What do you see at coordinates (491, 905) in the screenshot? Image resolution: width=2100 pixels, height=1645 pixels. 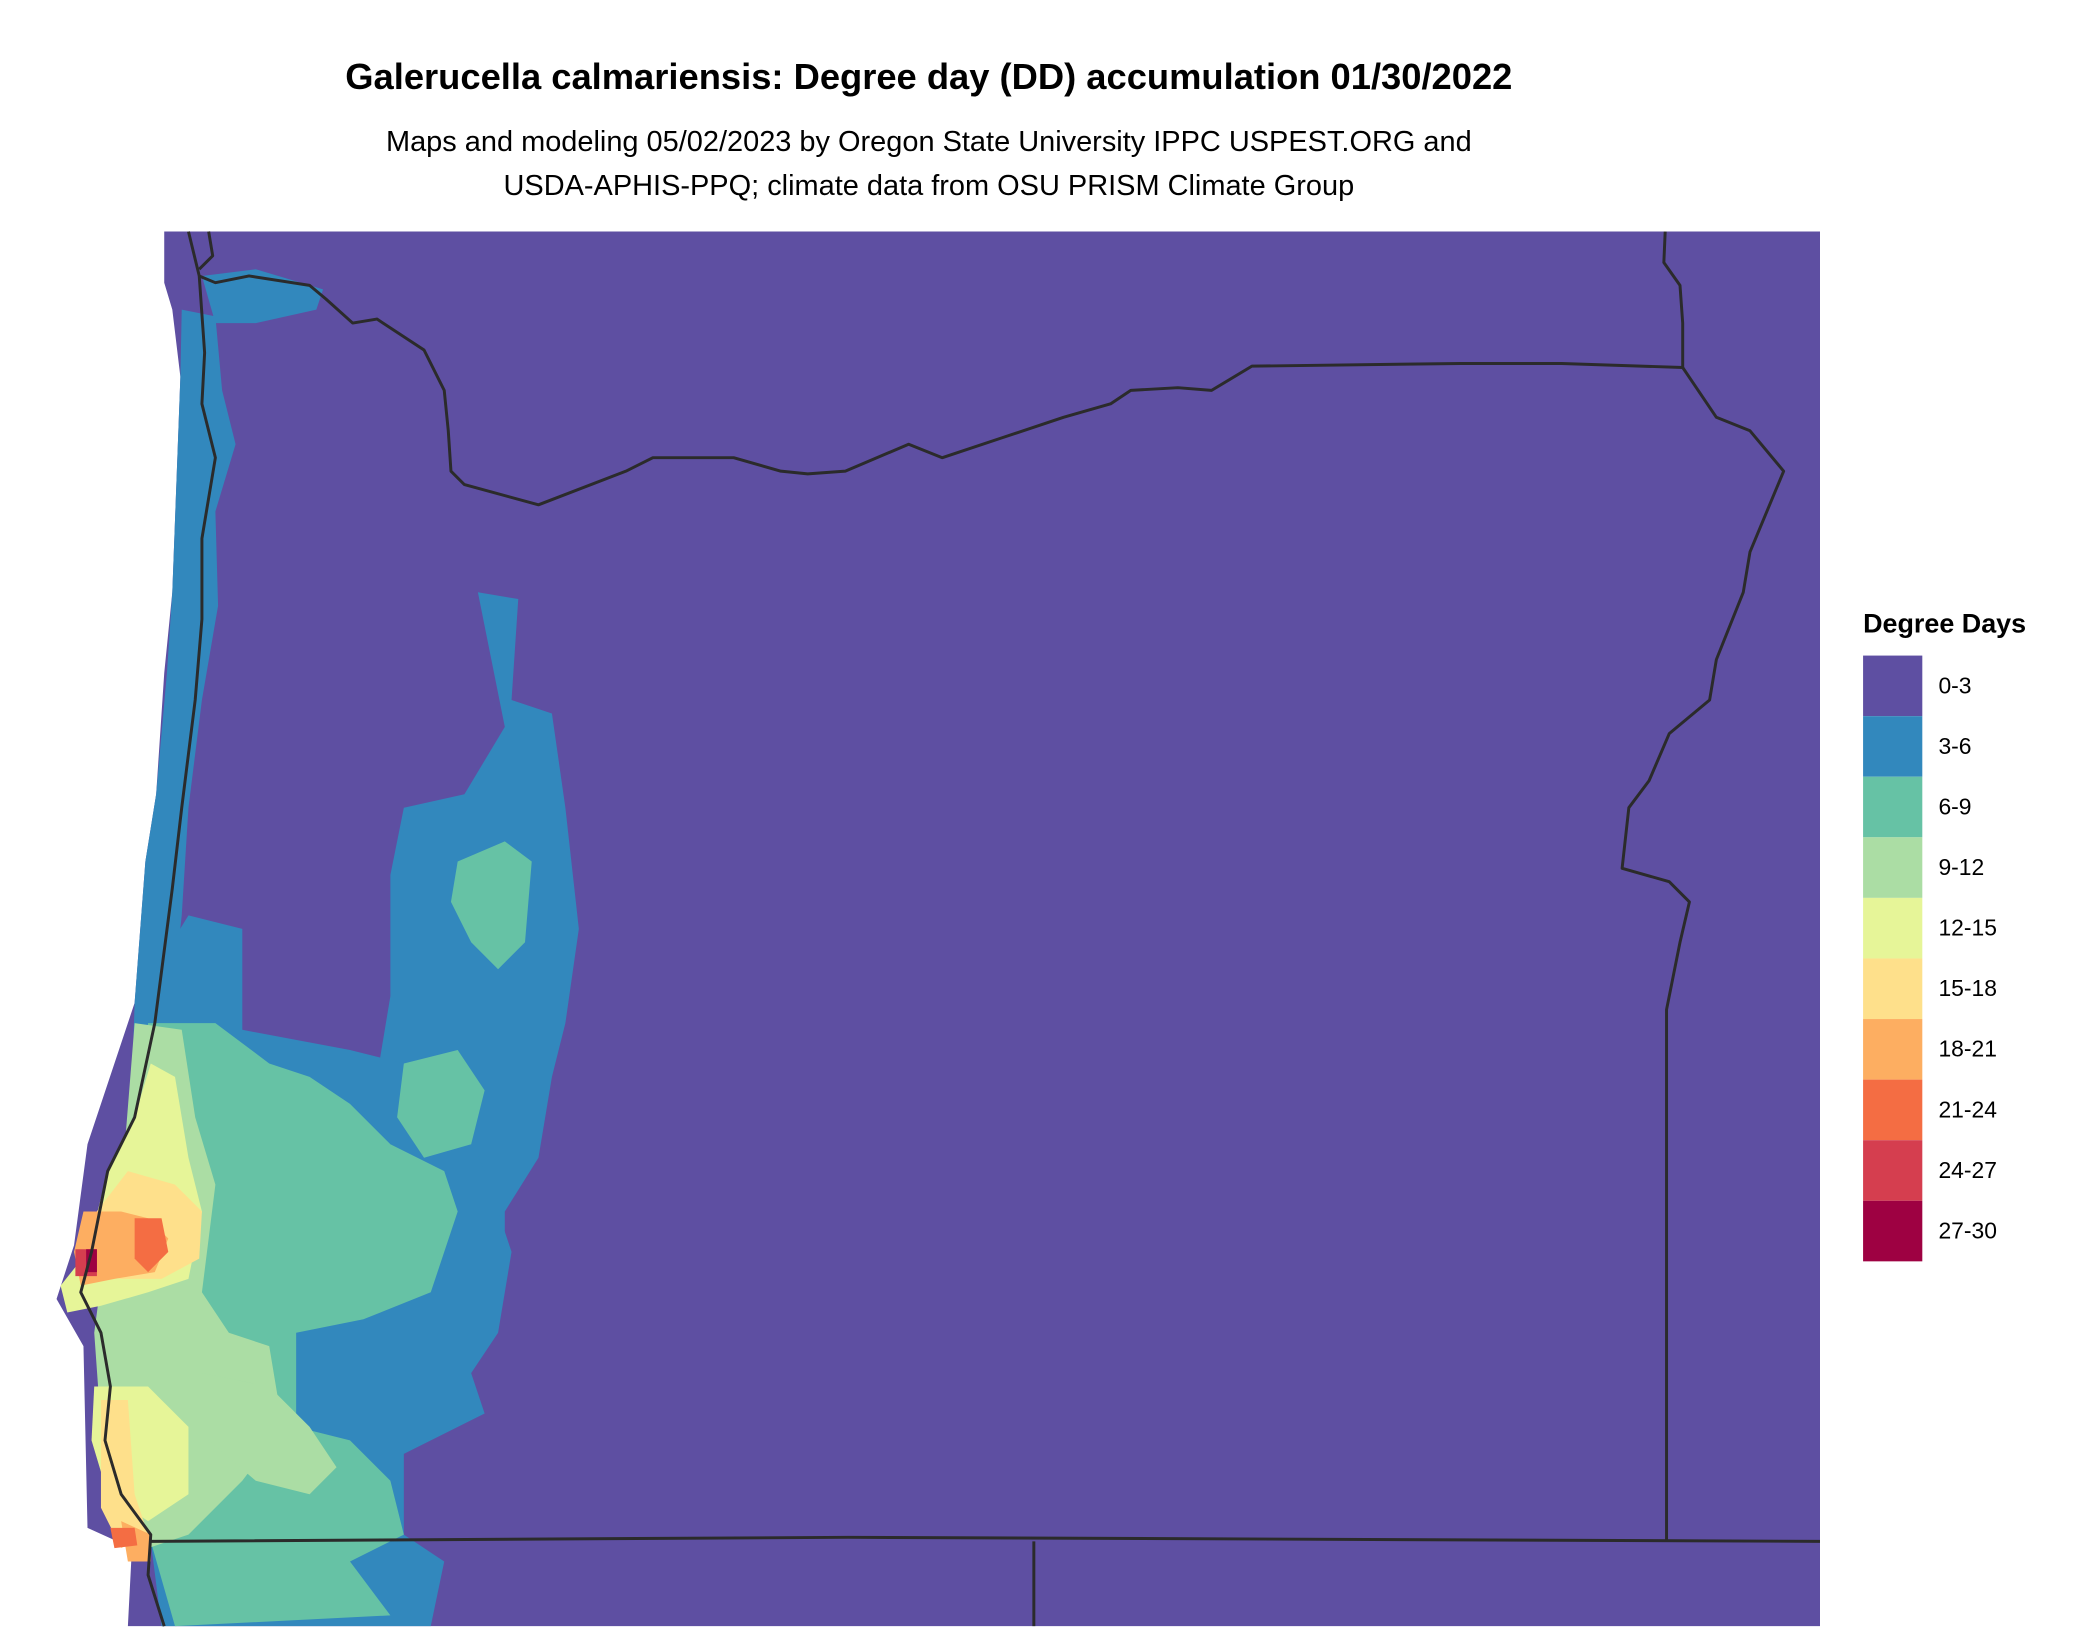 I see `raster-patch-6-9-cascades` at bounding box center [491, 905].